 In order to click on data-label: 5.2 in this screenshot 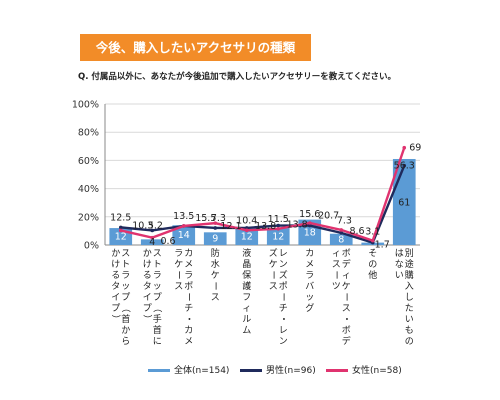, I will do `click(155, 226)`.